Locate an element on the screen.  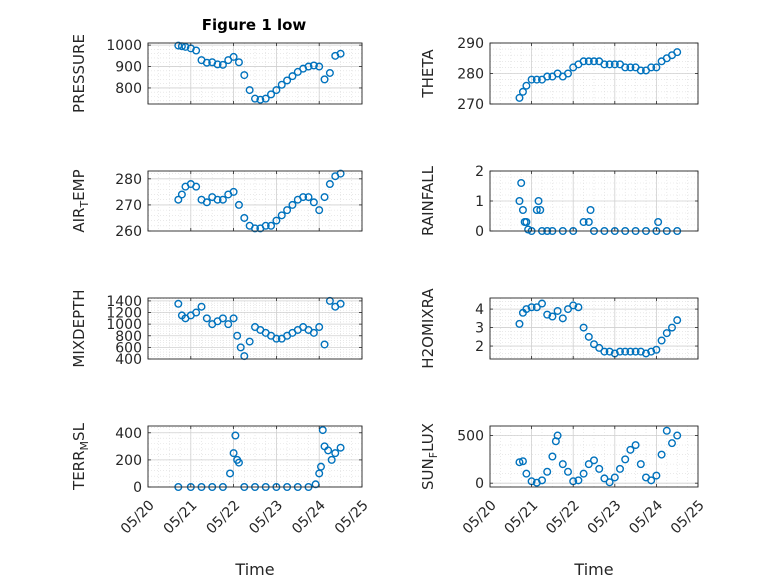
y-tick-label: 270 is located at coordinates (470, 105).